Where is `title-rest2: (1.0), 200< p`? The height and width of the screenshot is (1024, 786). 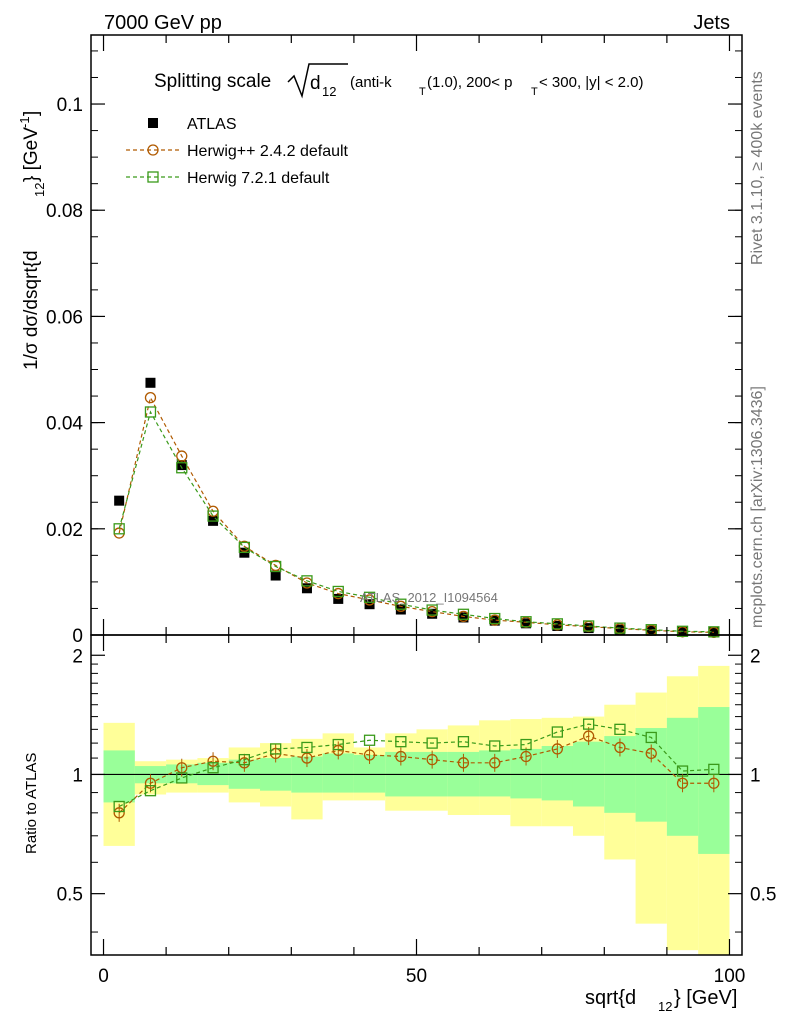 title-rest2: (1.0), 200< p is located at coordinates (469, 82).